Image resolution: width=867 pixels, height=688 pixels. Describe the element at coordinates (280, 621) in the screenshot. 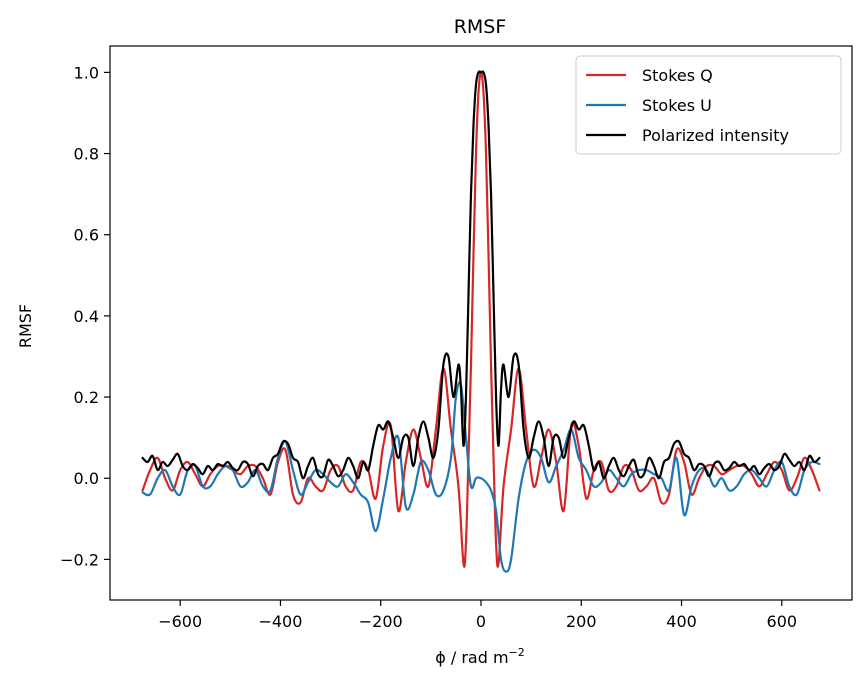

I see `x-tick-label: −400` at that location.